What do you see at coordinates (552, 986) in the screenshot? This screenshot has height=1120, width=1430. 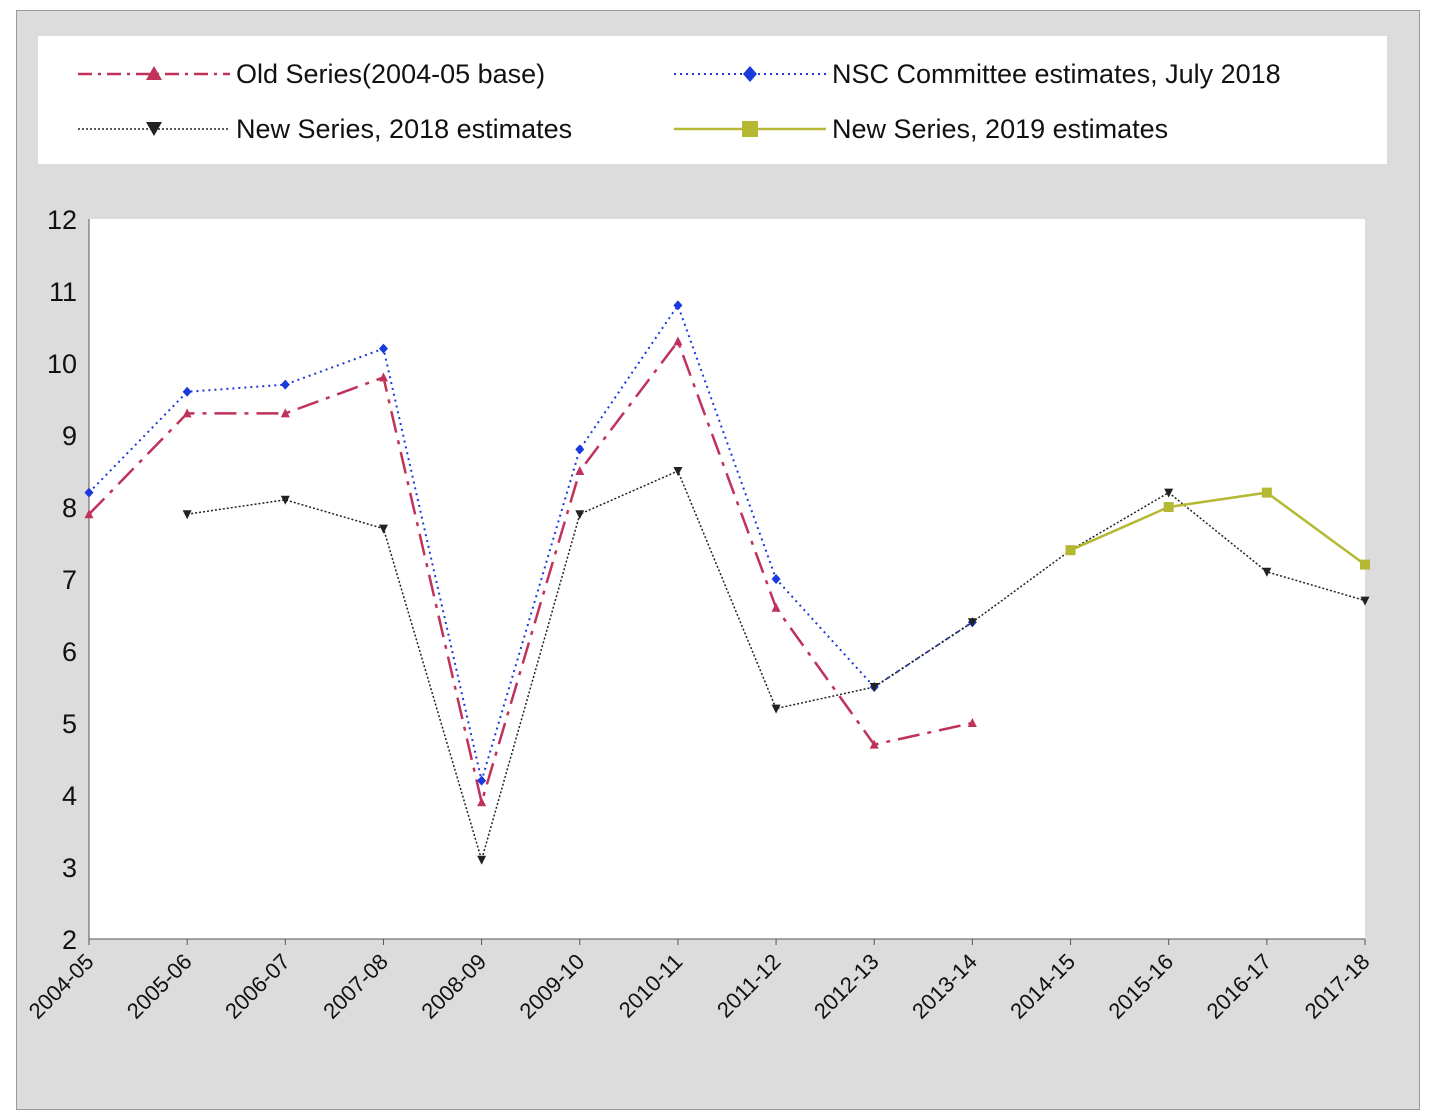 I see `x-tick-label: 2009-10` at bounding box center [552, 986].